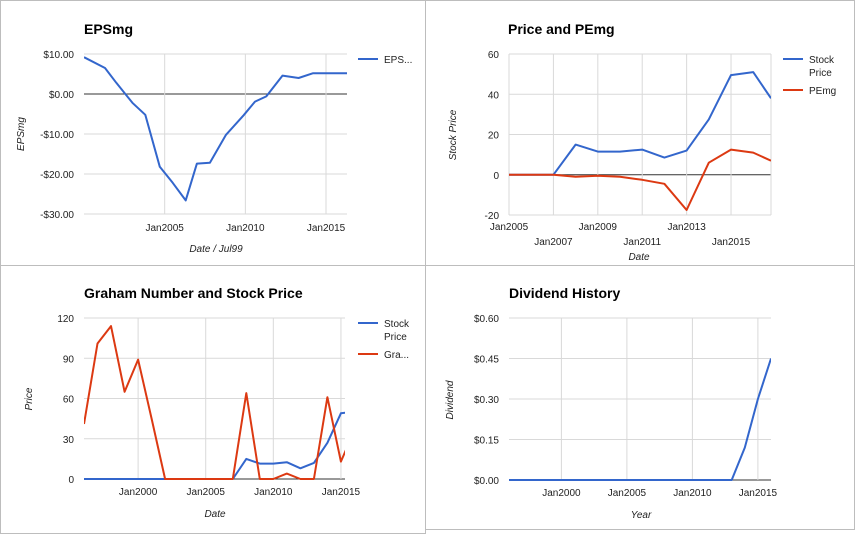 This screenshot has height=535, width=856. What do you see at coordinates (57, 135) in the screenshot?
I see `y-tick-label: -$10.00` at bounding box center [57, 135].